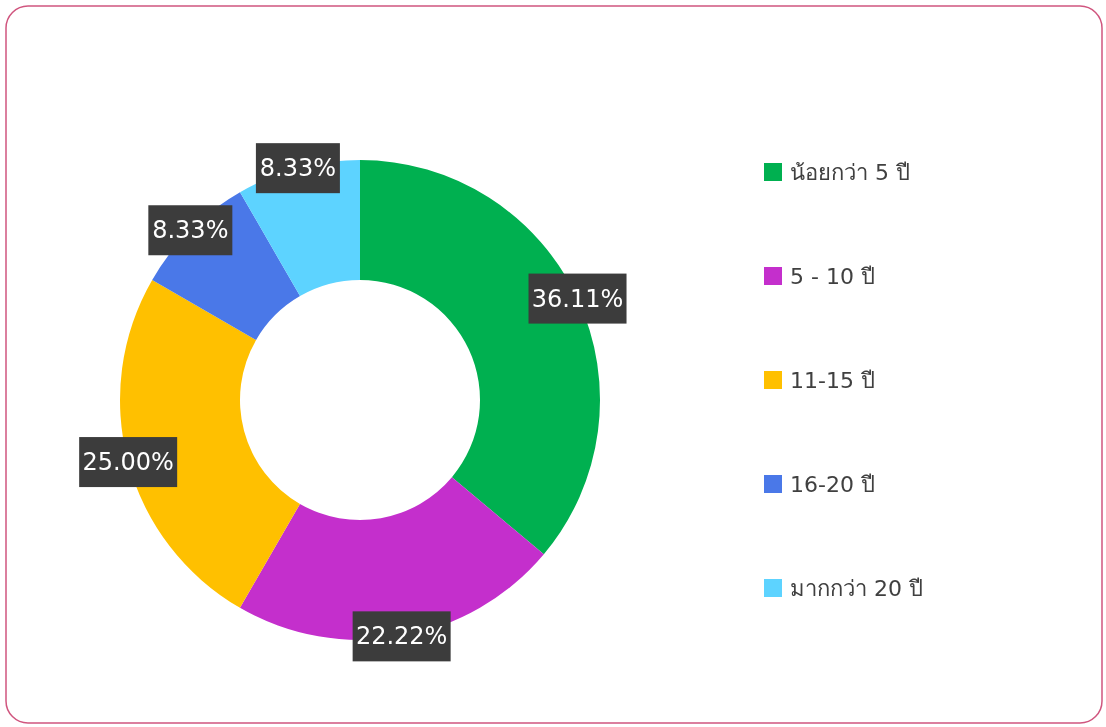  I want to click on legend-label: 11-15 ปี, so click(832, 380).